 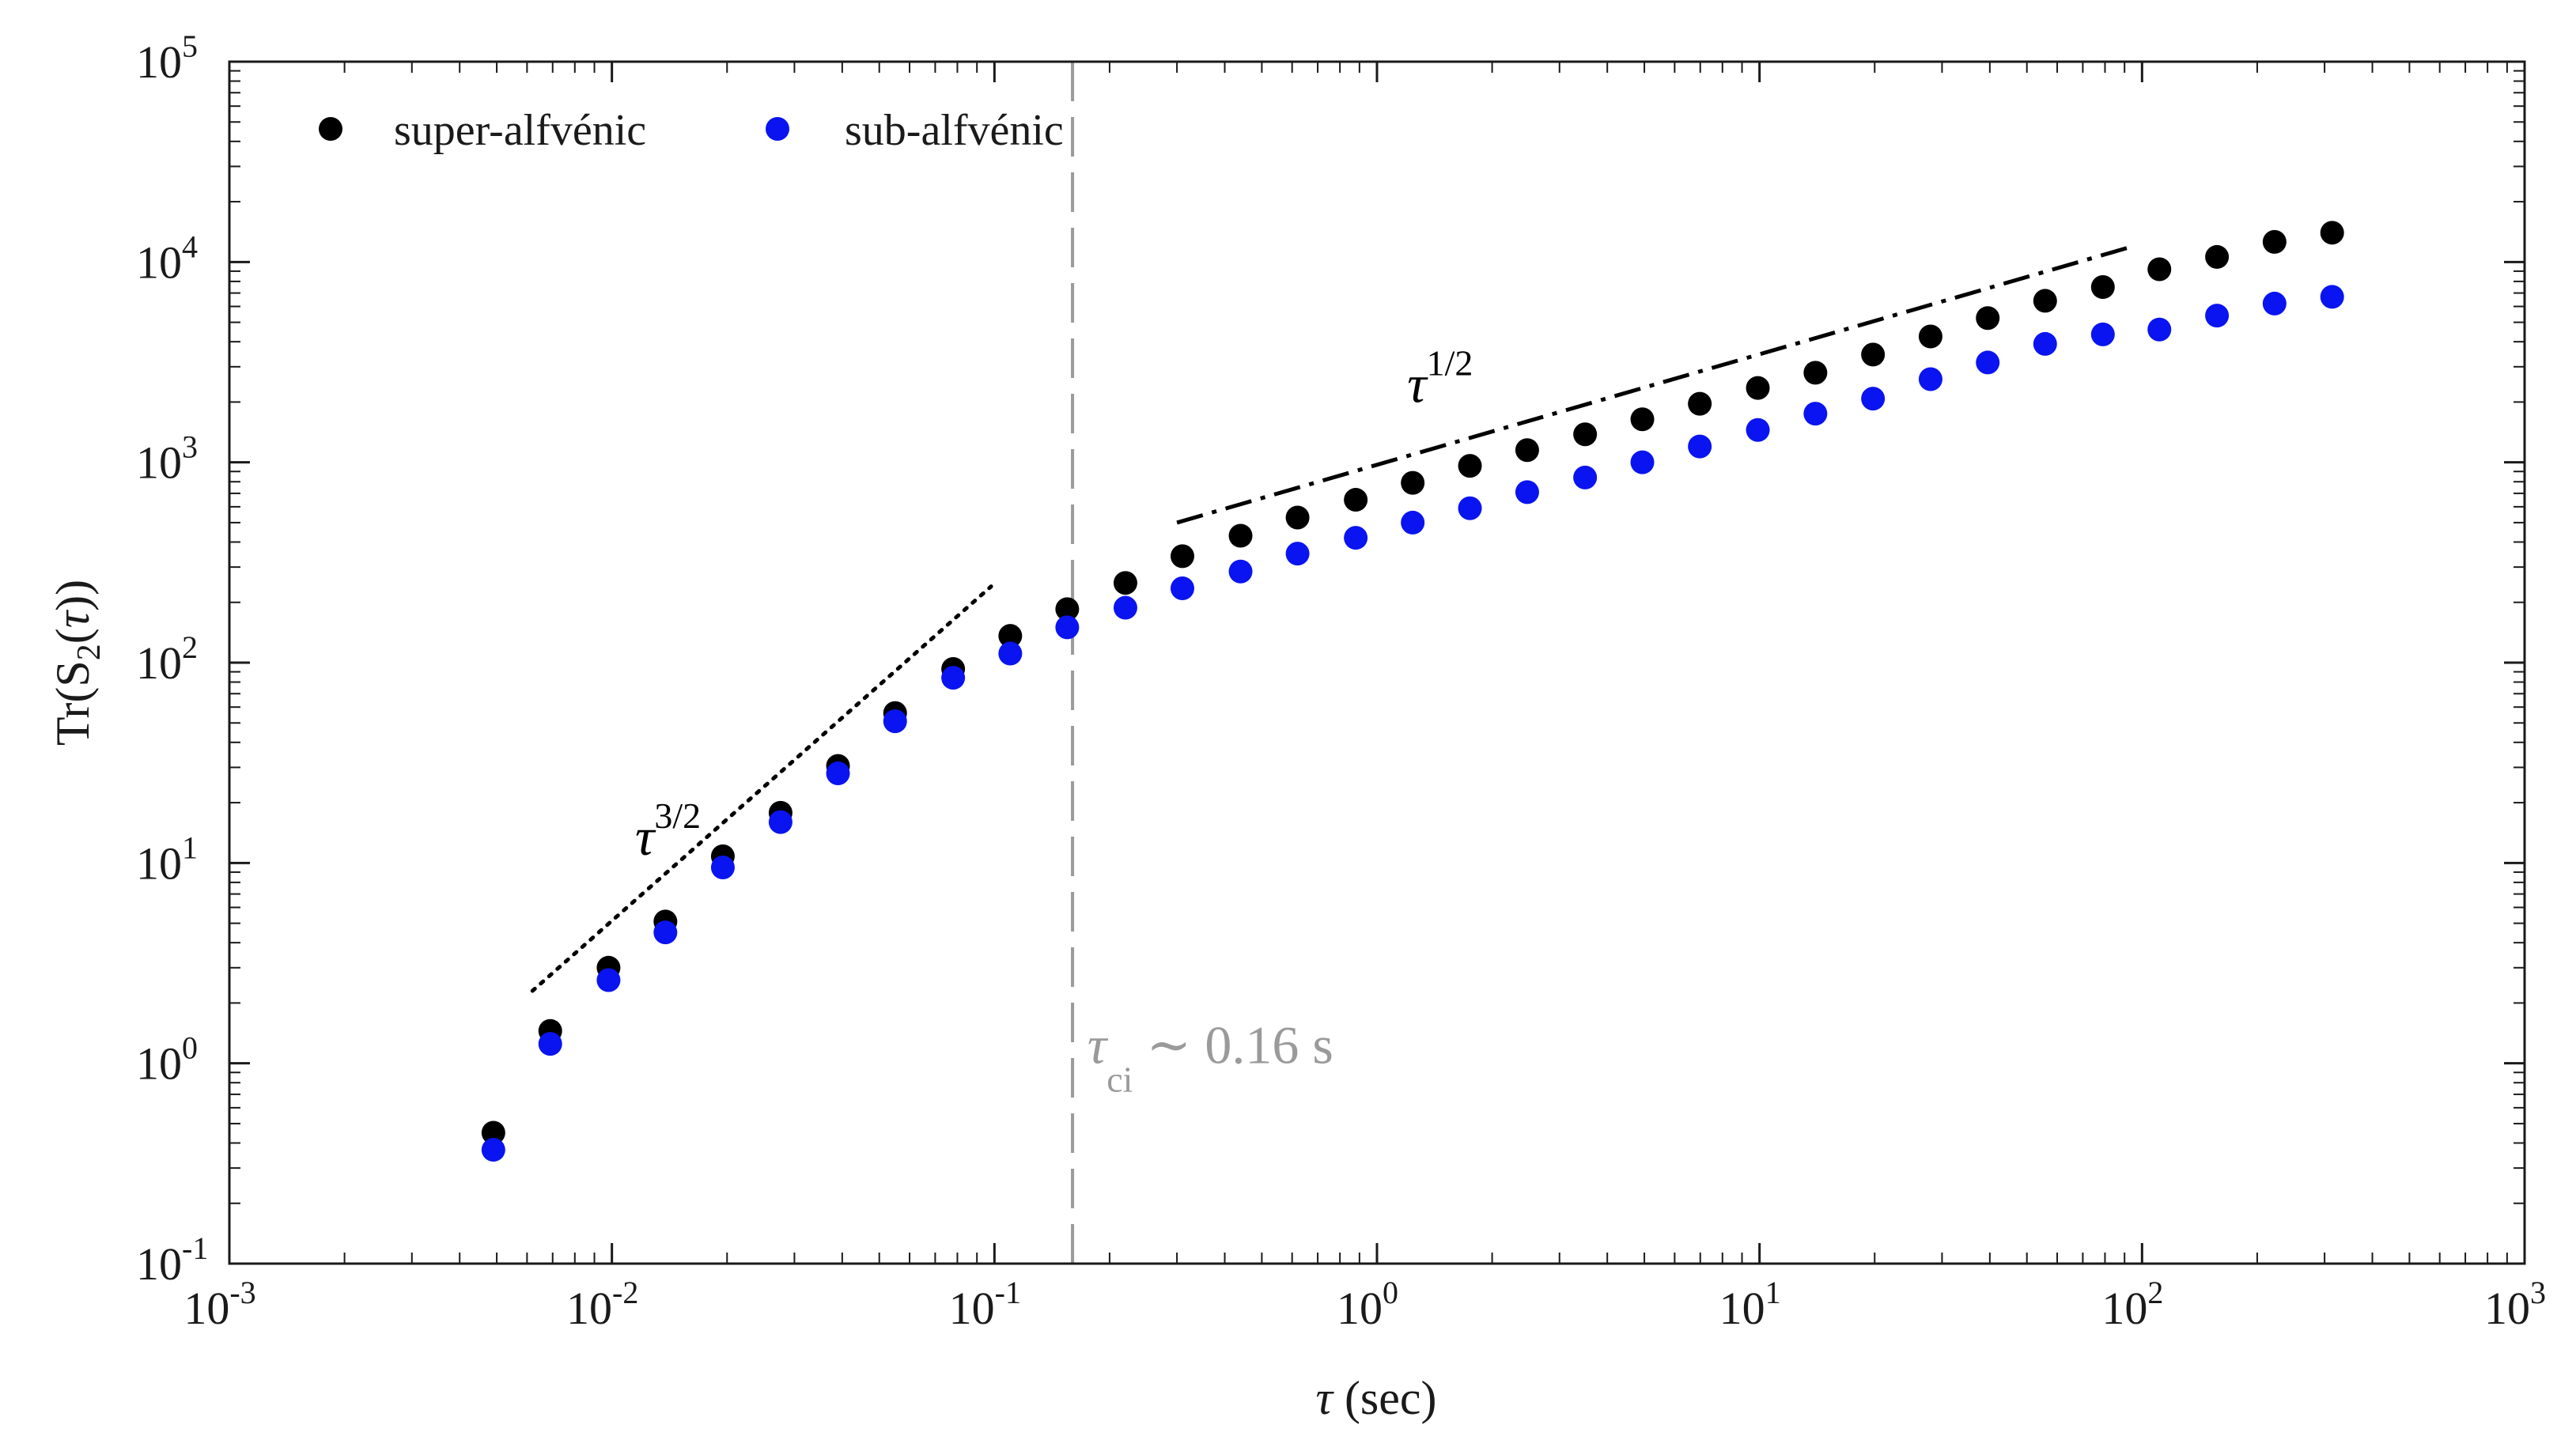 I want to click on annotation-tau-1-2-exp: 1/2, so click(x=1450, y=362).